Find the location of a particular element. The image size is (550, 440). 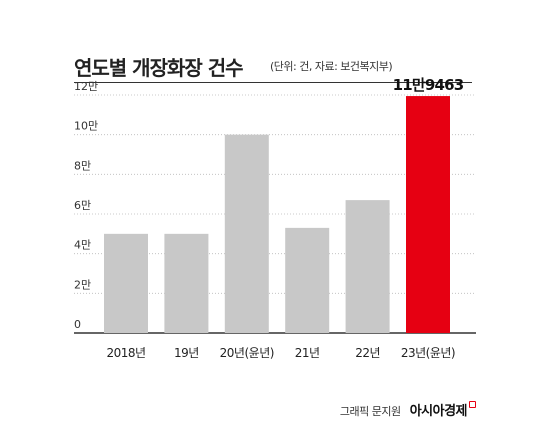

publisher-brand: 아시아경제 is located at coordinates (438, 411).